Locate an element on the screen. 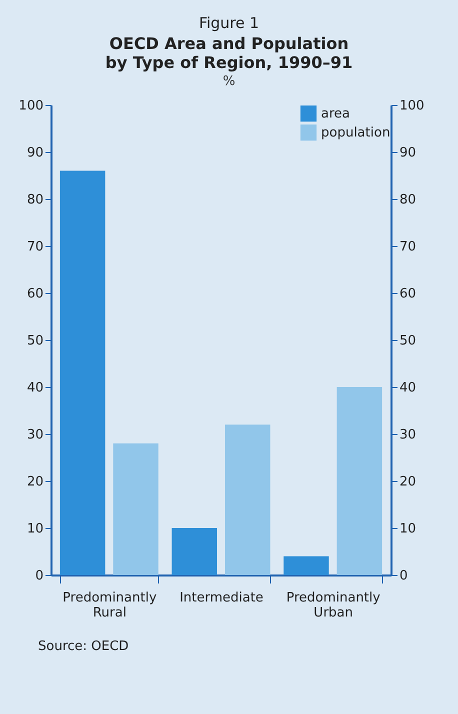 Image resolution: width=458 pixels, height=714 pixels. y-tick-label: 90 is located at coordinates (35, 153).